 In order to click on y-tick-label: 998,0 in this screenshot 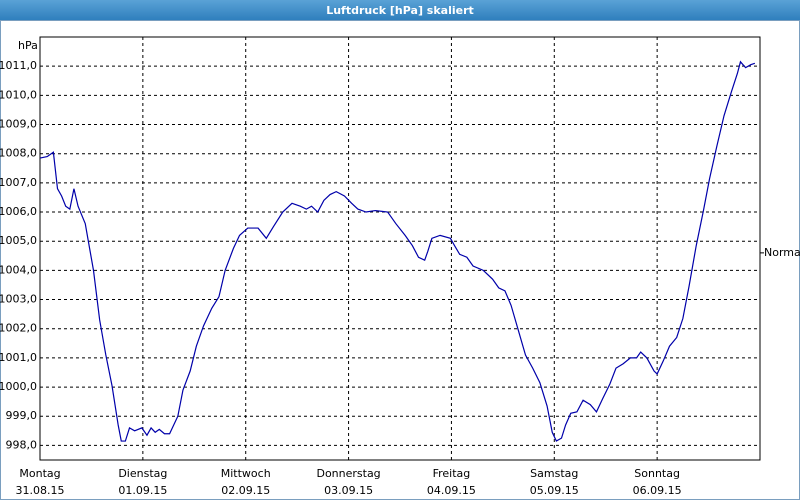, I will do `click(22, 444)`.